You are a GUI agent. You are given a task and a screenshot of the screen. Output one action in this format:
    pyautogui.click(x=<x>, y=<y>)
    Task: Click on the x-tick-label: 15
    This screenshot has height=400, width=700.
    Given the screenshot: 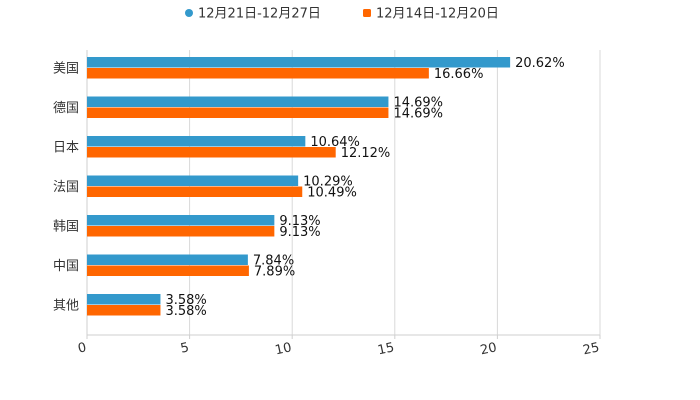 What is the action you would take?
    pyautogui.click(x=385, y=349)
    